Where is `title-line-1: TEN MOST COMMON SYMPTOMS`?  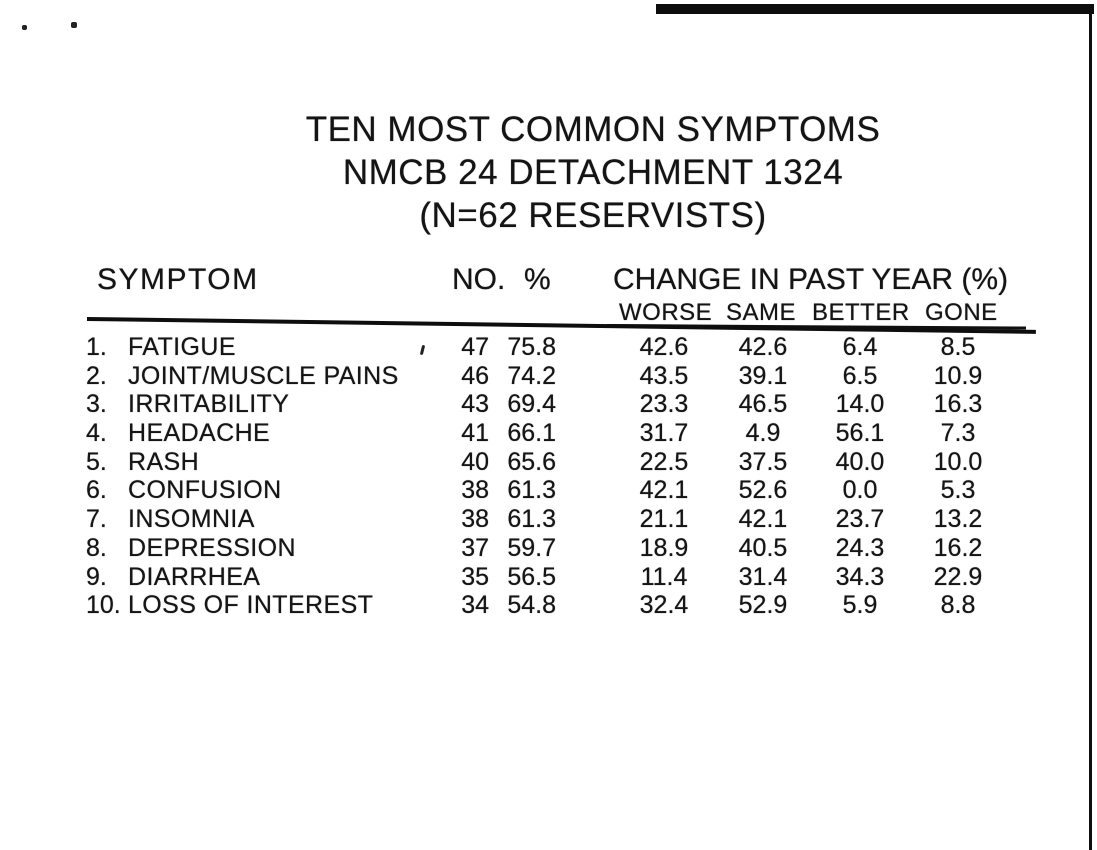
title-line-1: TEN MOST COMMON SYMPTOMS is located at coordinates (593, 129).